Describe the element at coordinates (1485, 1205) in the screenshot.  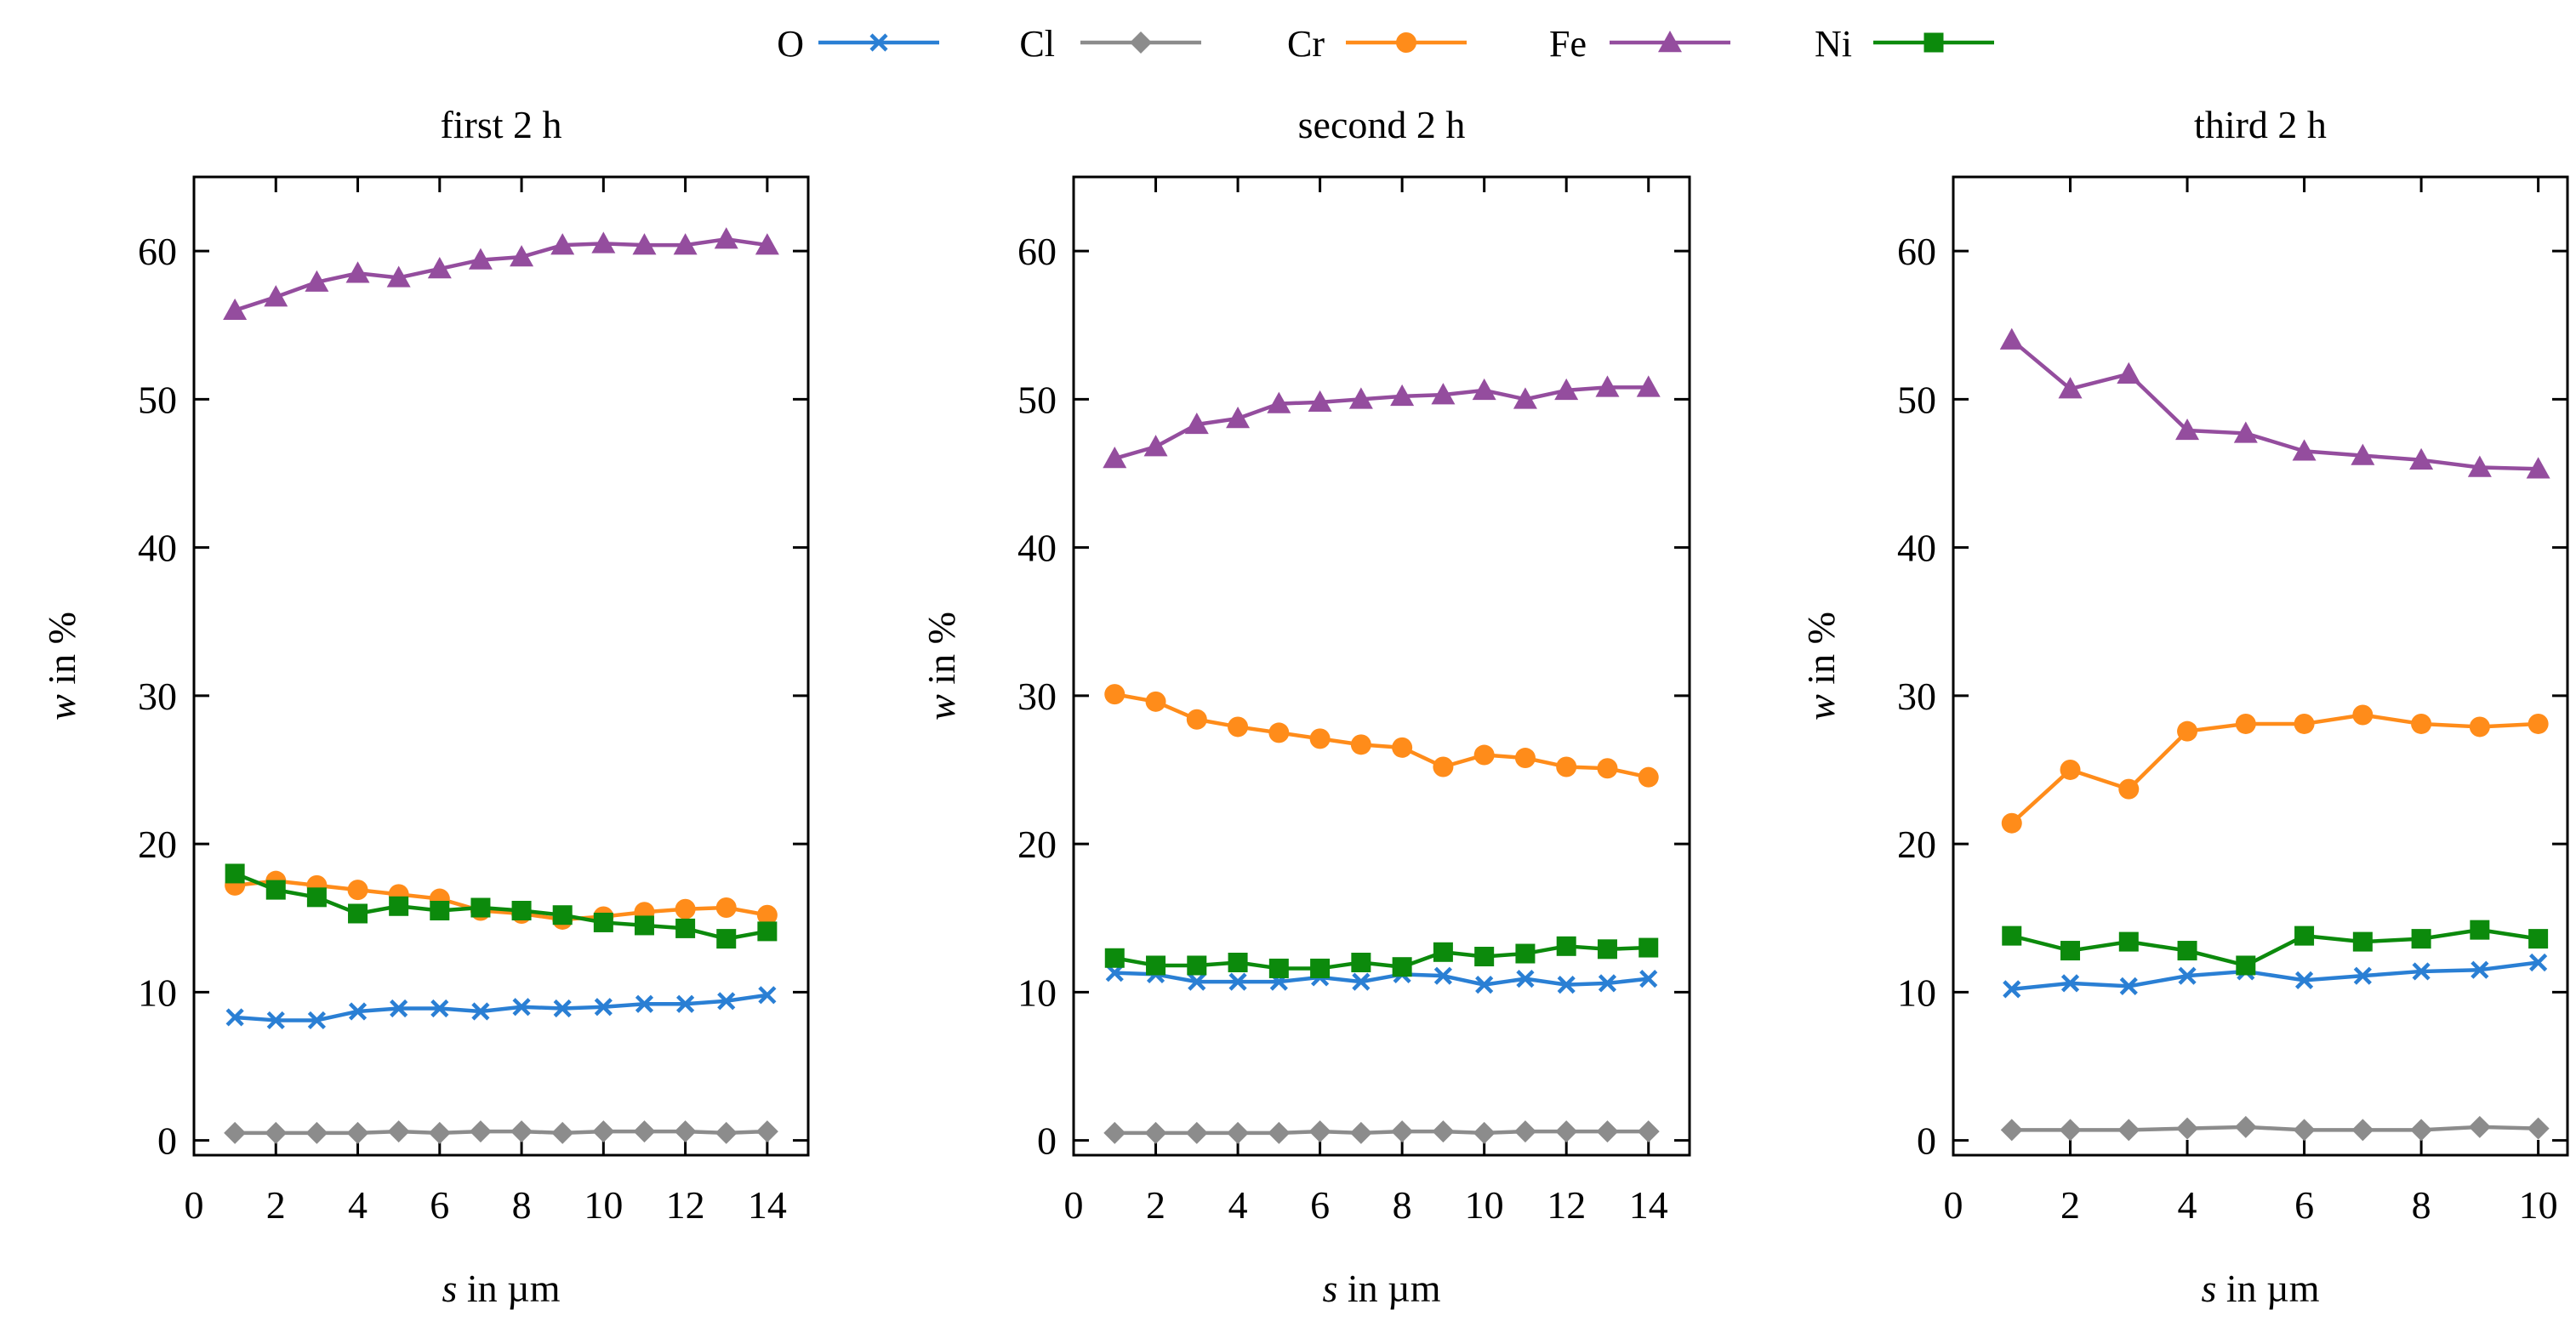
I see `x-tick-label: 10` at that location.